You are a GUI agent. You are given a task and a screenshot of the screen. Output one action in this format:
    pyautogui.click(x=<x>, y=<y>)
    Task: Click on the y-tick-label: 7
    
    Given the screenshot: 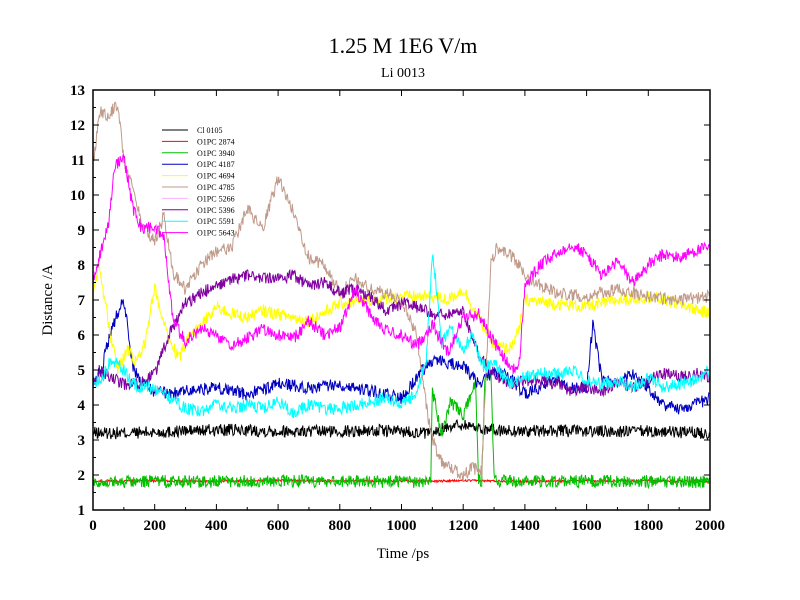 What is the action you would take?
    pyautogui.click(x=82, y=301)
    